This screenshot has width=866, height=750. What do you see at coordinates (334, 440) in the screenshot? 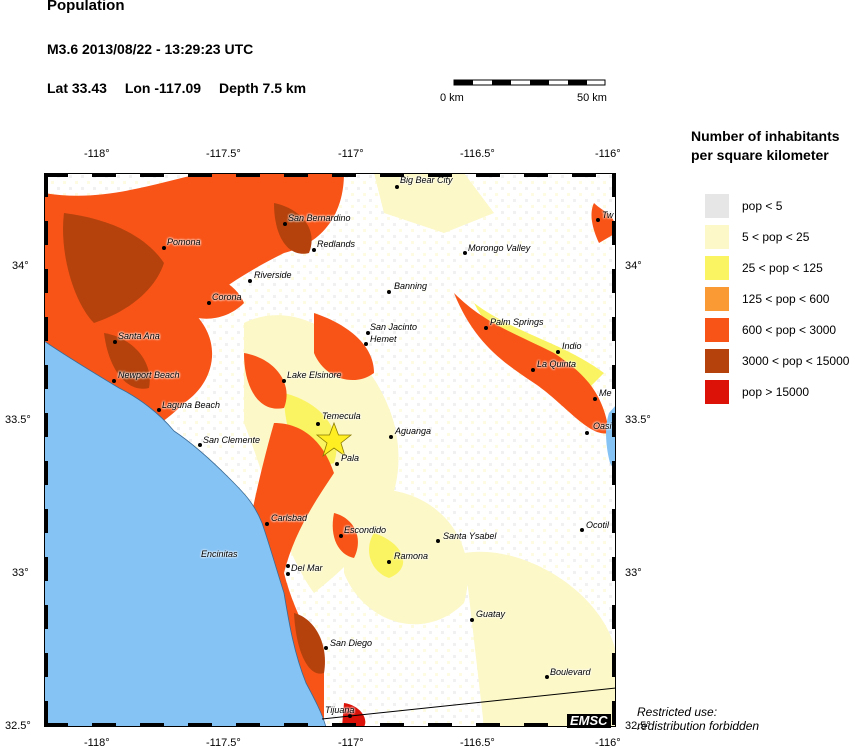
I see `star-icon` at bounding box center [334, 440].